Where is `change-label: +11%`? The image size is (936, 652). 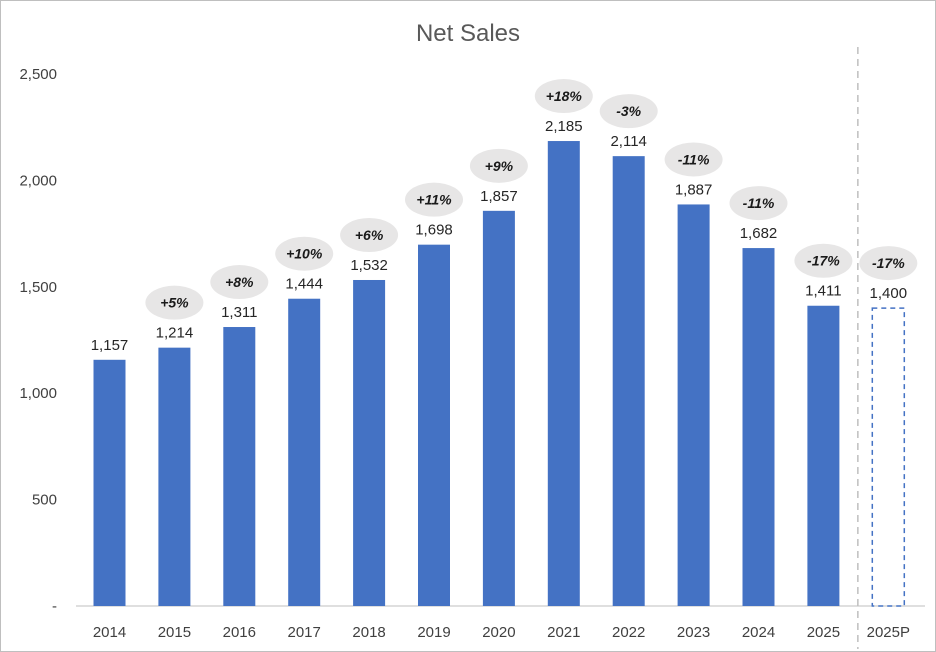
change-label: +11% is located at coordinates (434, 200).